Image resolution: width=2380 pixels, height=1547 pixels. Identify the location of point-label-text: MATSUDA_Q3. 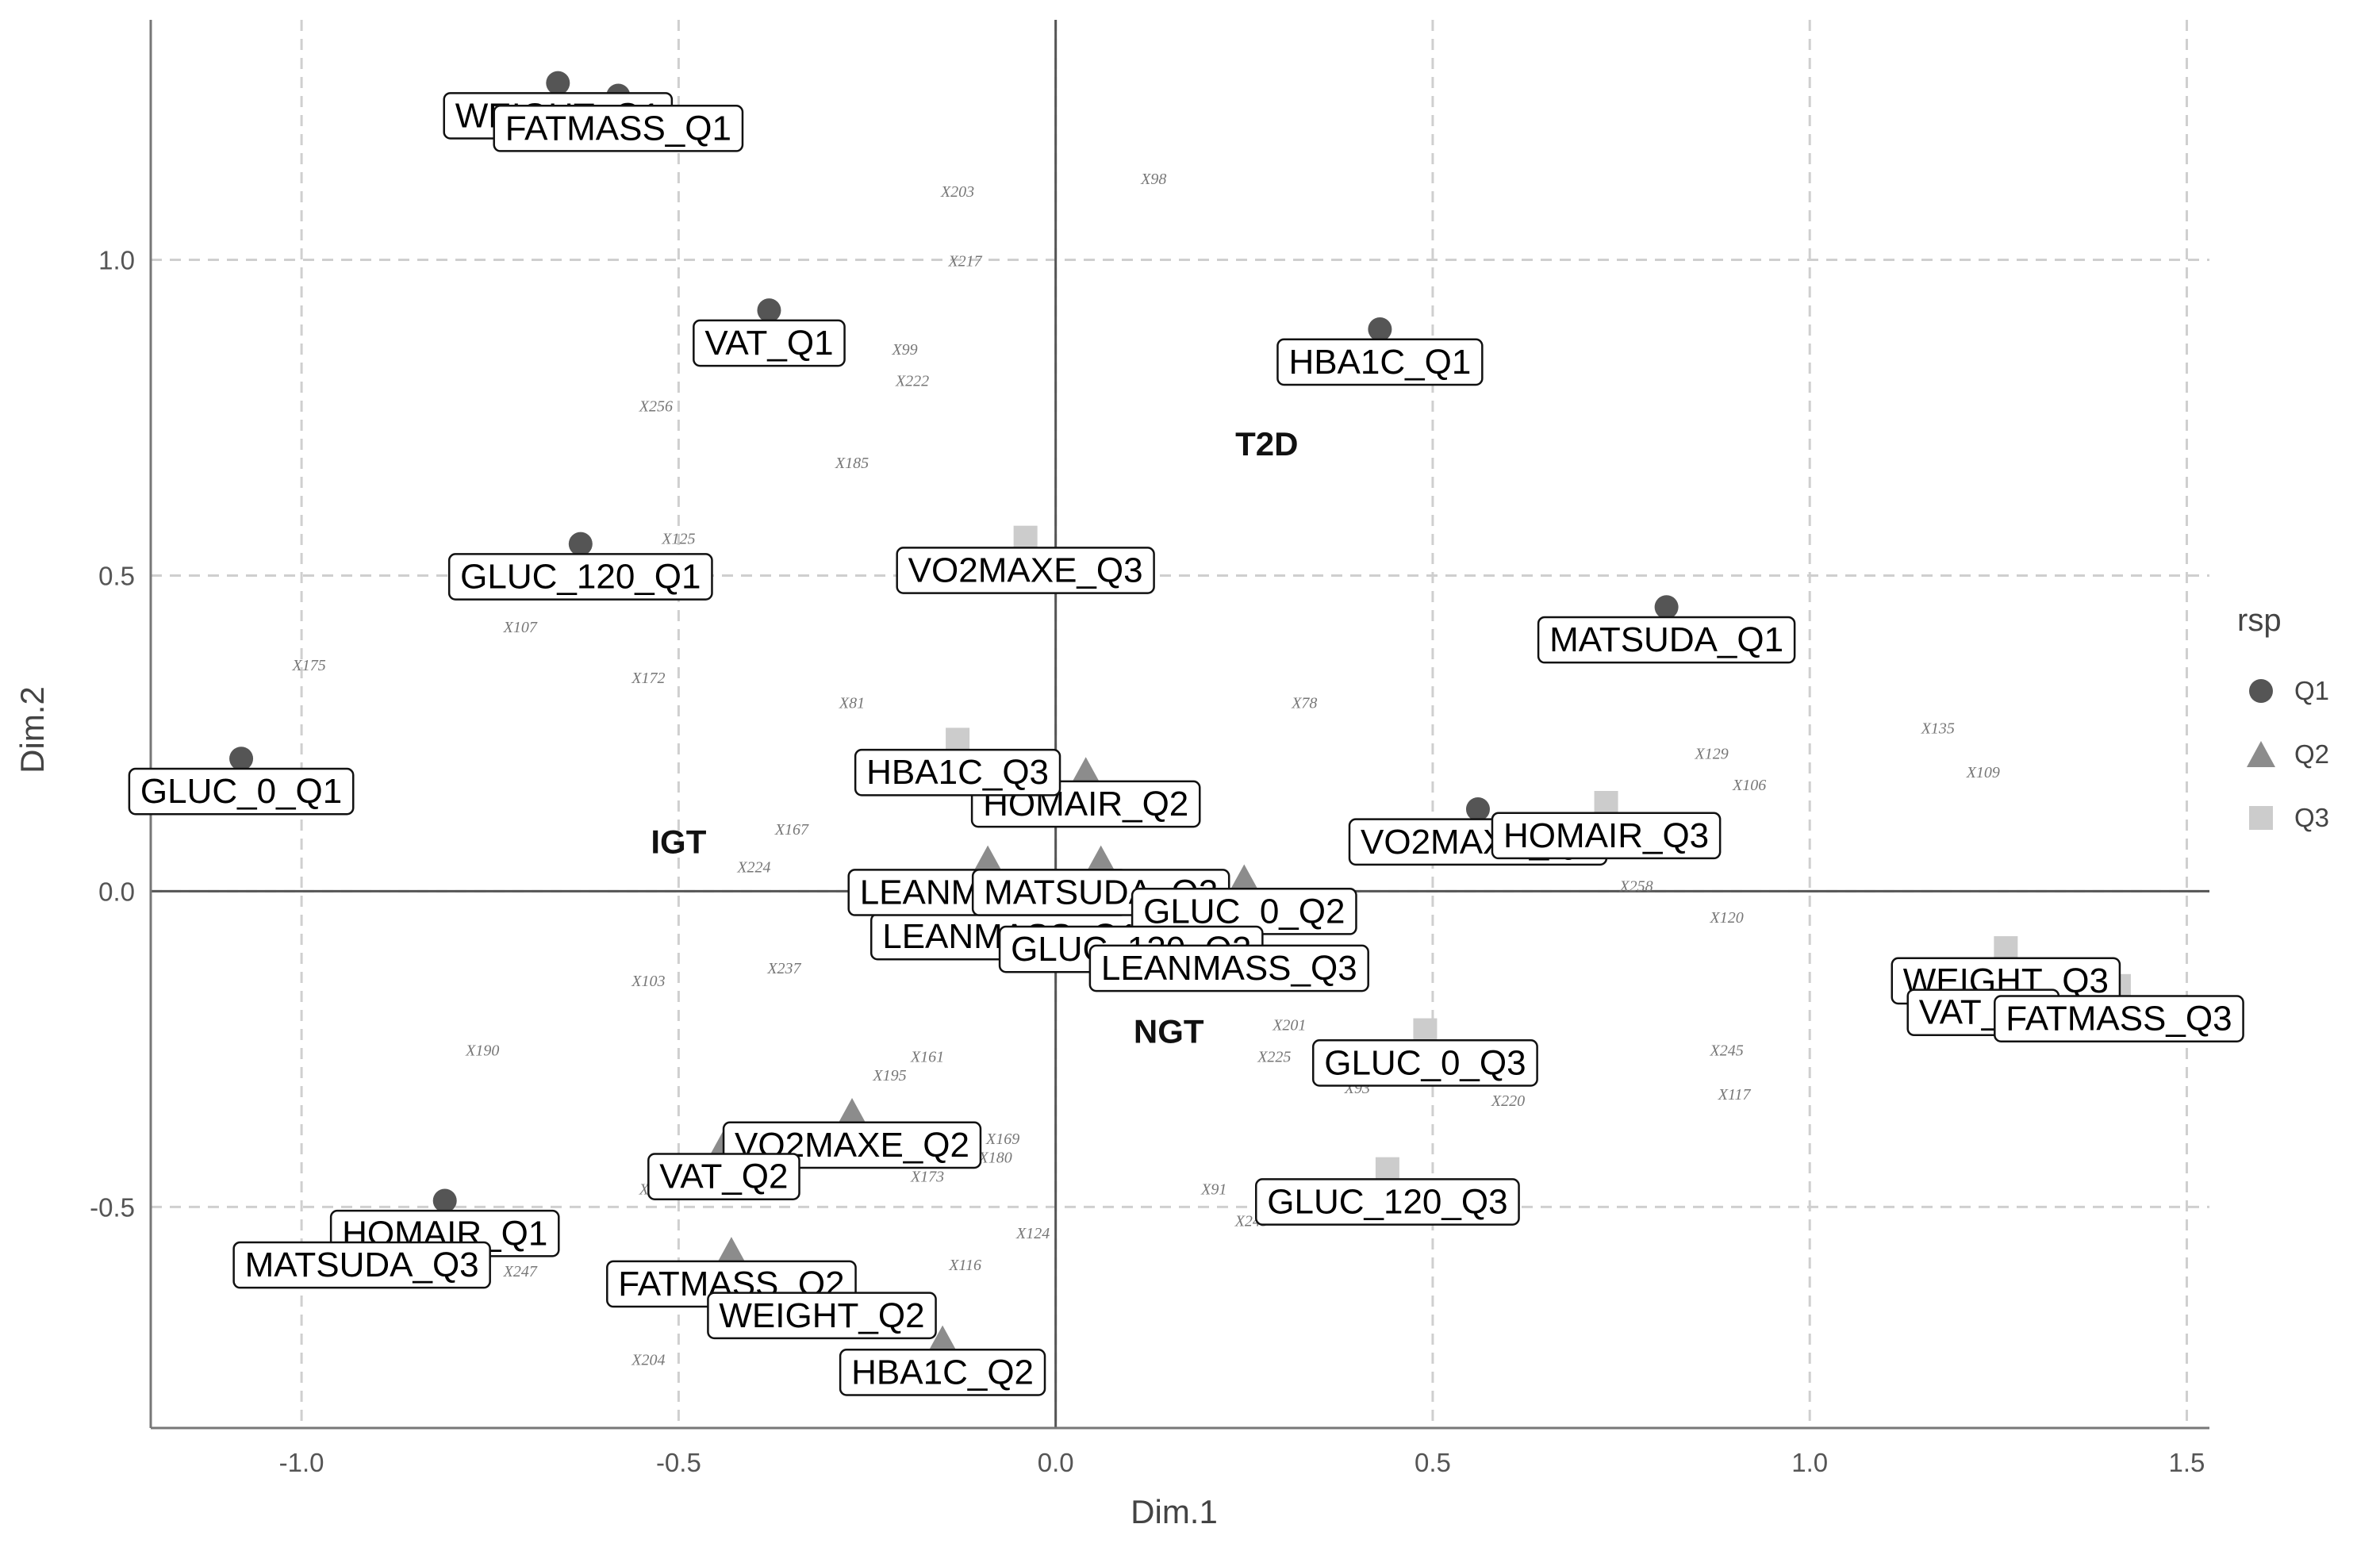
(362, 1265).